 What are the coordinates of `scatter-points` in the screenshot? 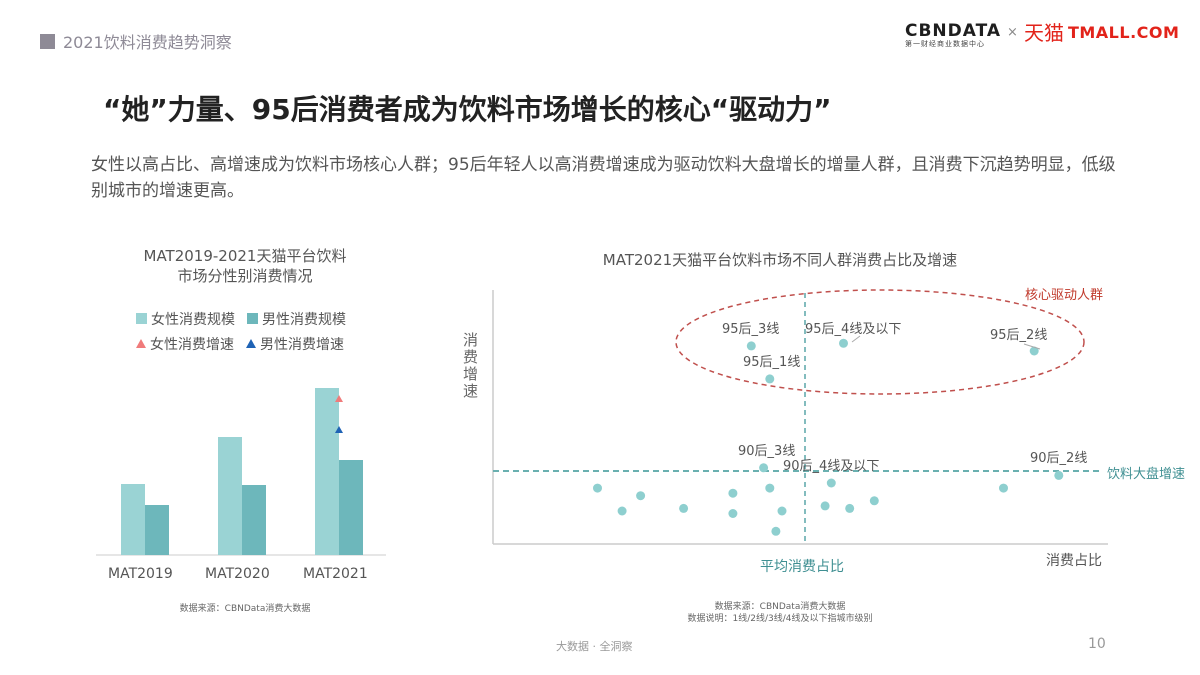 It's located at (828, 437).